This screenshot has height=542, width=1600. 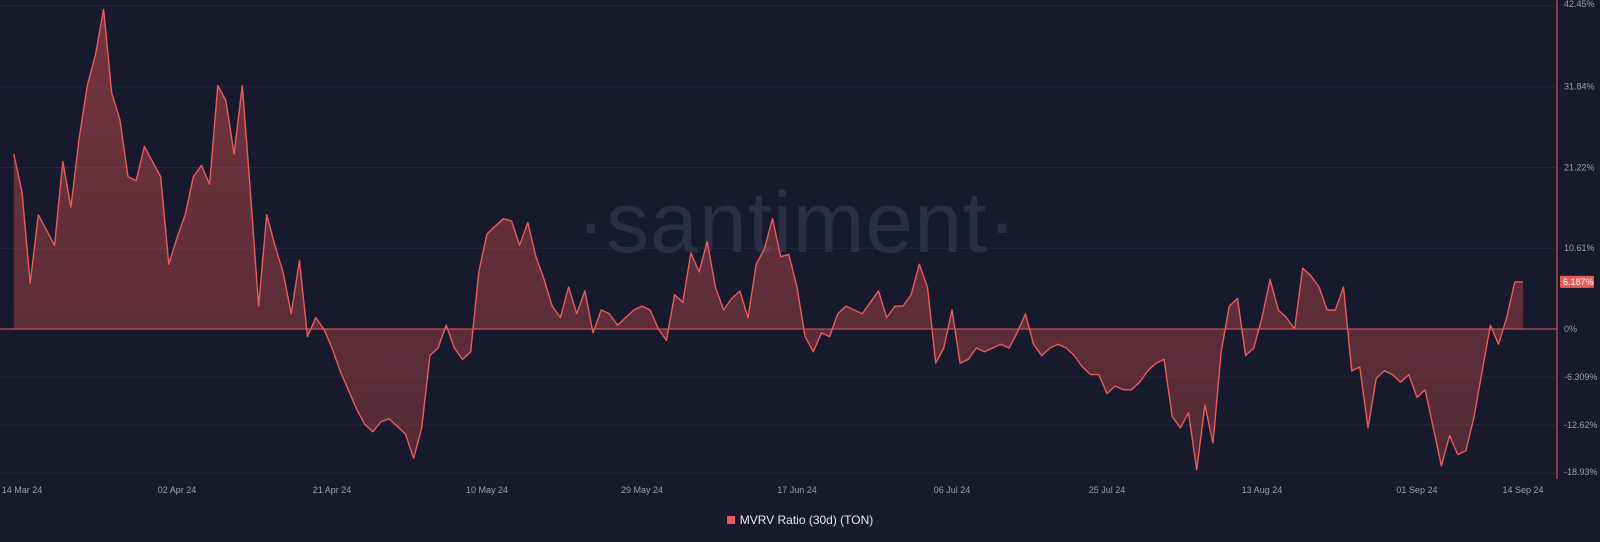 I want to click on x-tick-label: 14 Sep 24, so click(x=1522, y=490).